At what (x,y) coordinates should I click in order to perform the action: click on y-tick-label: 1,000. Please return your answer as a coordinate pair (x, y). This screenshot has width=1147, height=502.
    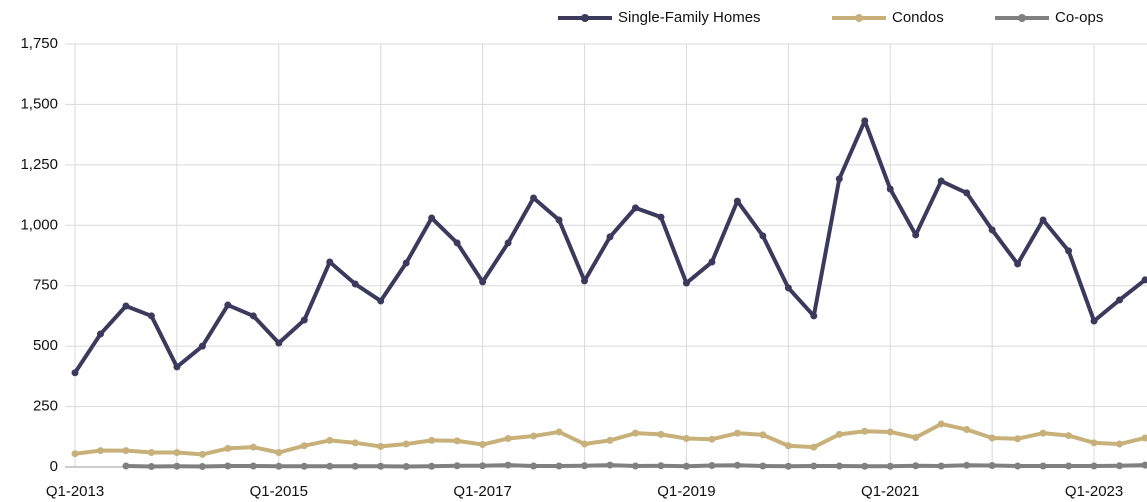
    Looking at the image, I should click on (39, 224).